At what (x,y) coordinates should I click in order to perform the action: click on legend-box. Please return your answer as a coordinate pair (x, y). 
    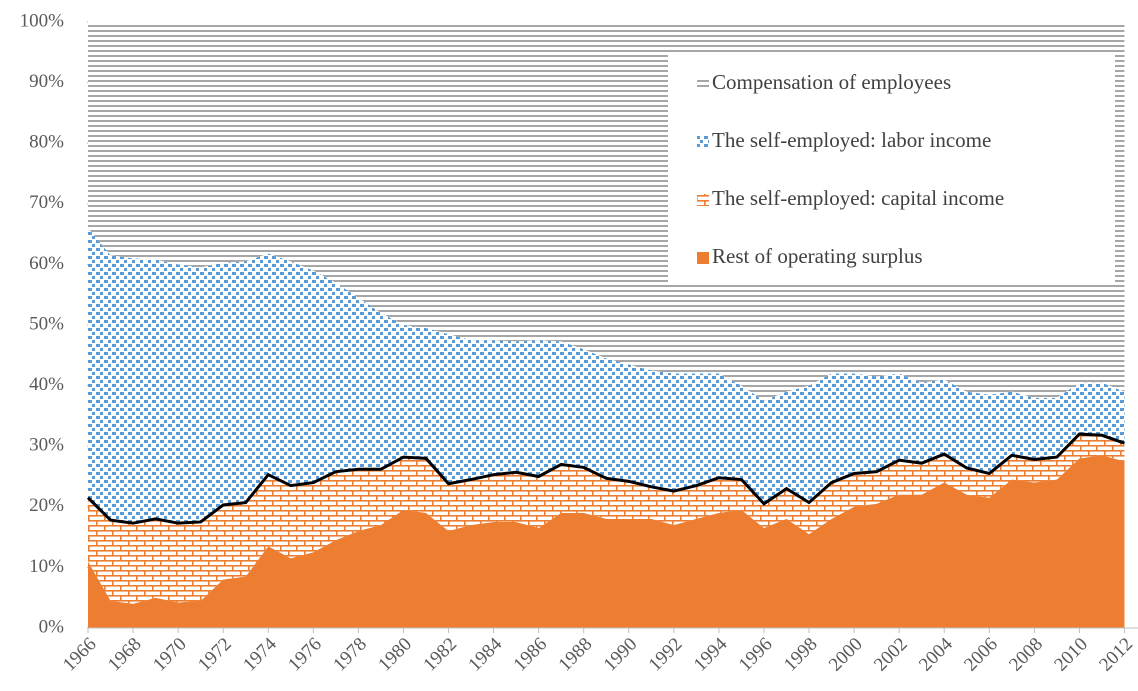
    Looking at the image, I should click on (891, 170).